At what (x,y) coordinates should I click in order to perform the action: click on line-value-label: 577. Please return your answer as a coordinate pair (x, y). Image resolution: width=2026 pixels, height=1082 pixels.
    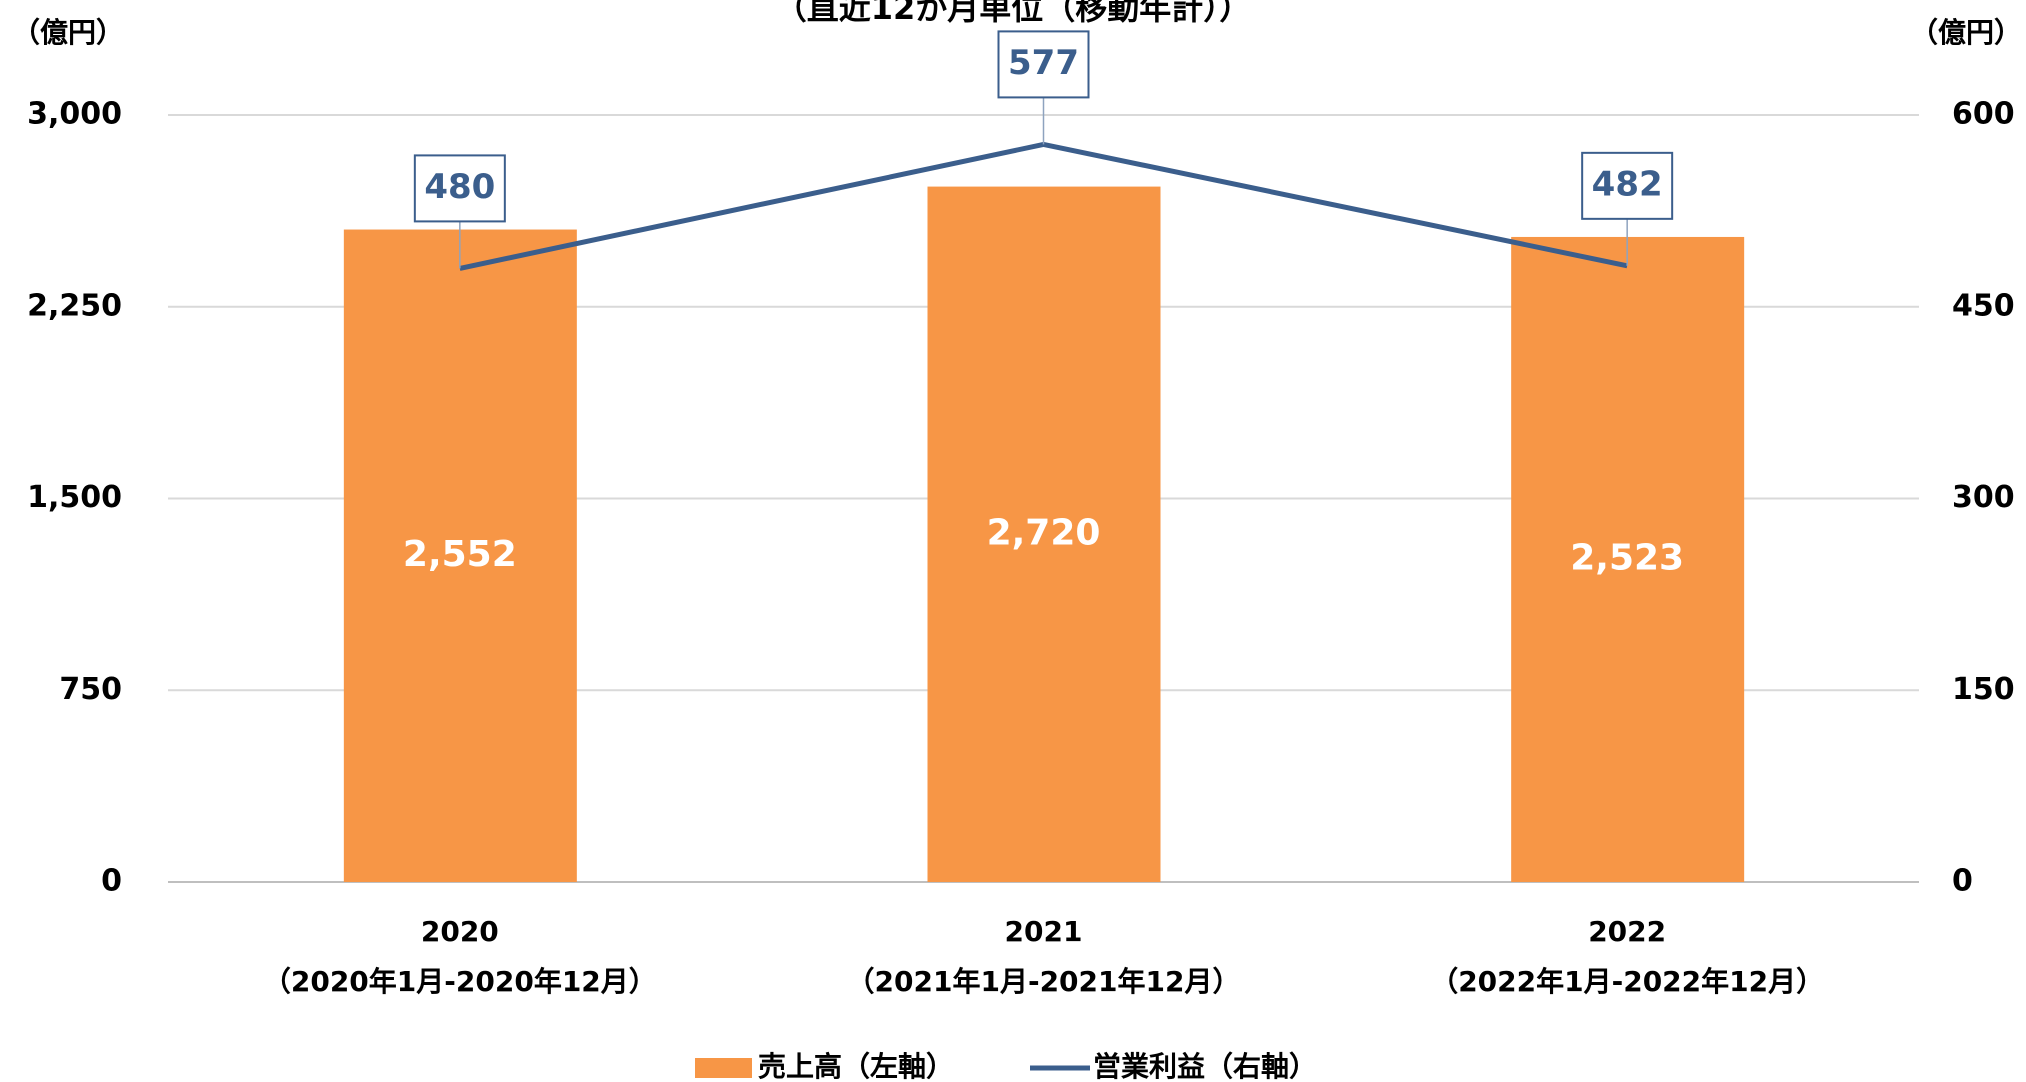
    Looking at the image, I should click on (1043, 63).